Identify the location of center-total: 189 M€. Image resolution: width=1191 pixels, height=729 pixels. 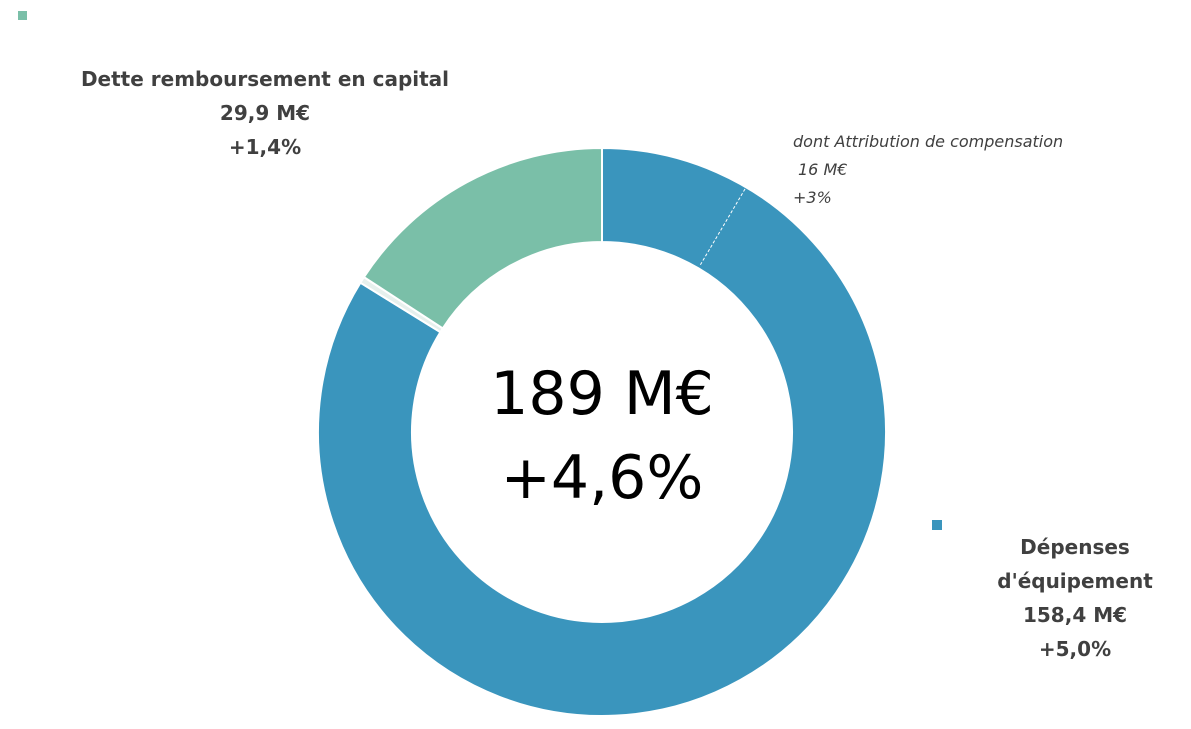
(602, 394).